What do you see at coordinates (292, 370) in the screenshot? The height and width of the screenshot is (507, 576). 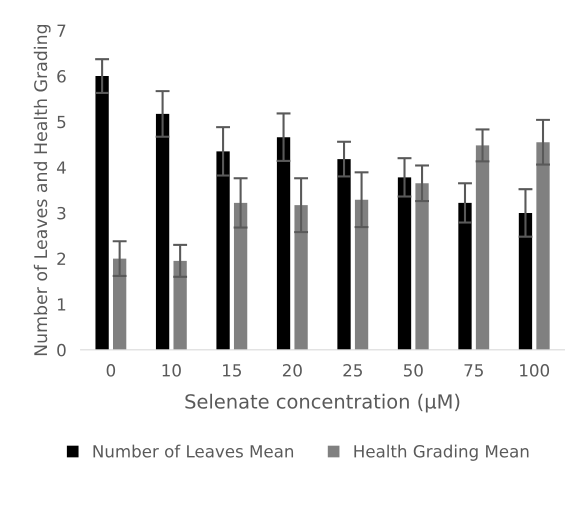 I see `x-tick-label: 20` at bounding box center [292, 370].